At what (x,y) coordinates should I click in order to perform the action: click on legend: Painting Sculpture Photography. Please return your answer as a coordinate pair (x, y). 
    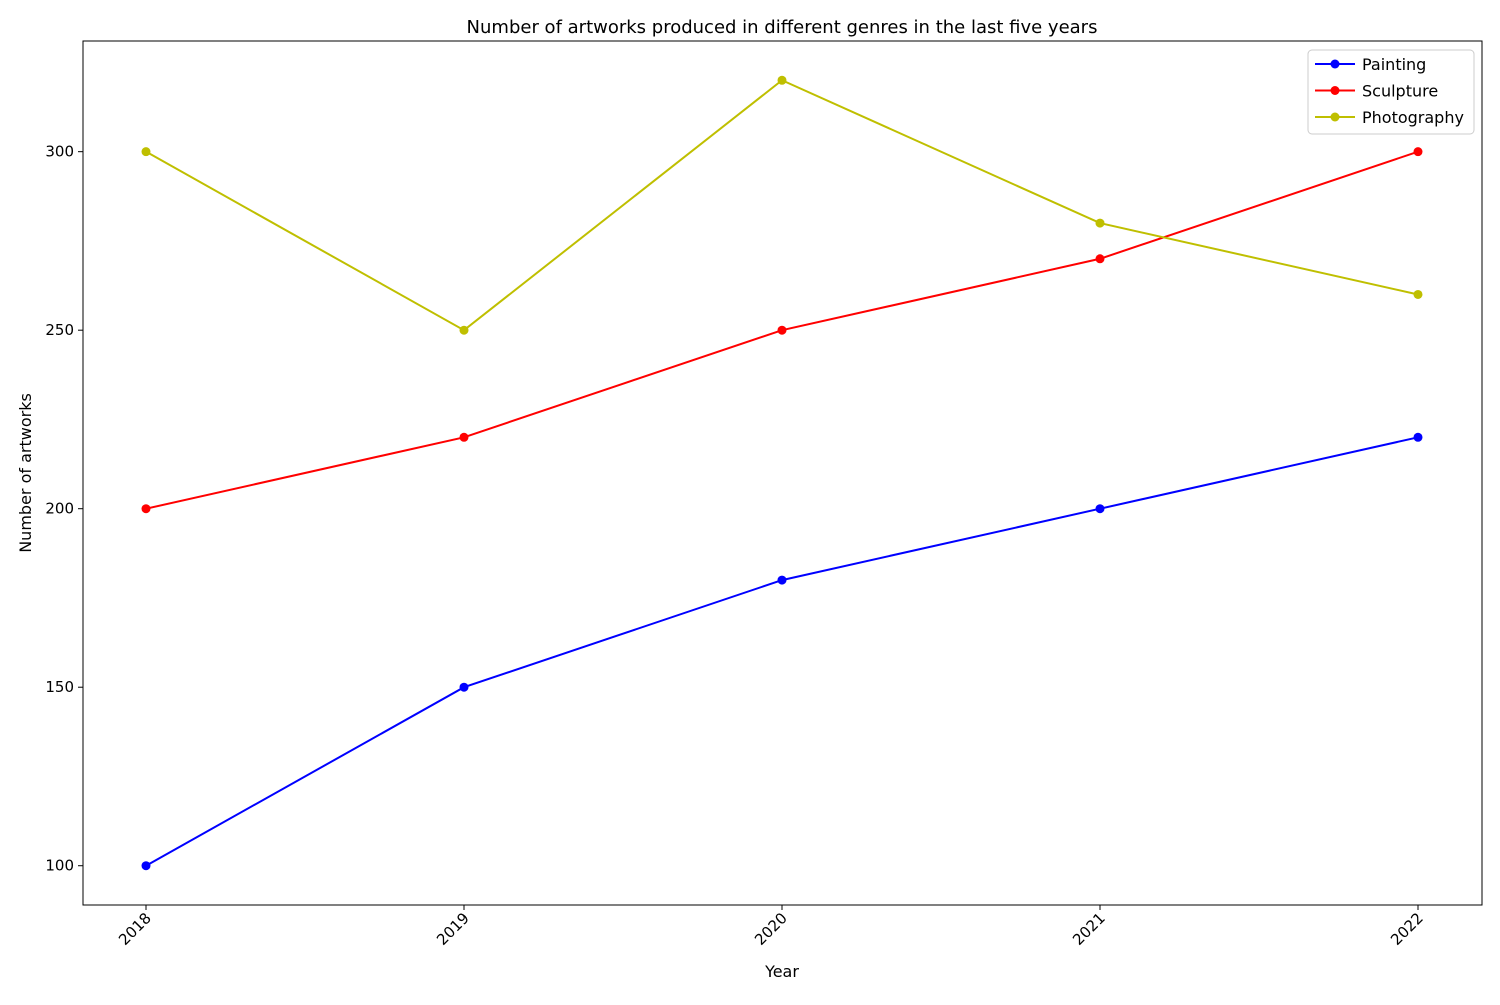
    Looking at the image, I should click on (1391, 92).